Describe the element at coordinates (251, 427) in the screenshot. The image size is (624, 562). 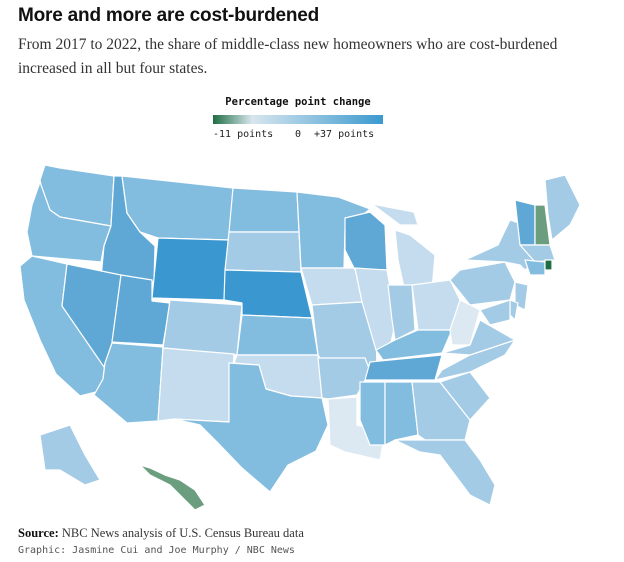
I see `state-tx` at that location.